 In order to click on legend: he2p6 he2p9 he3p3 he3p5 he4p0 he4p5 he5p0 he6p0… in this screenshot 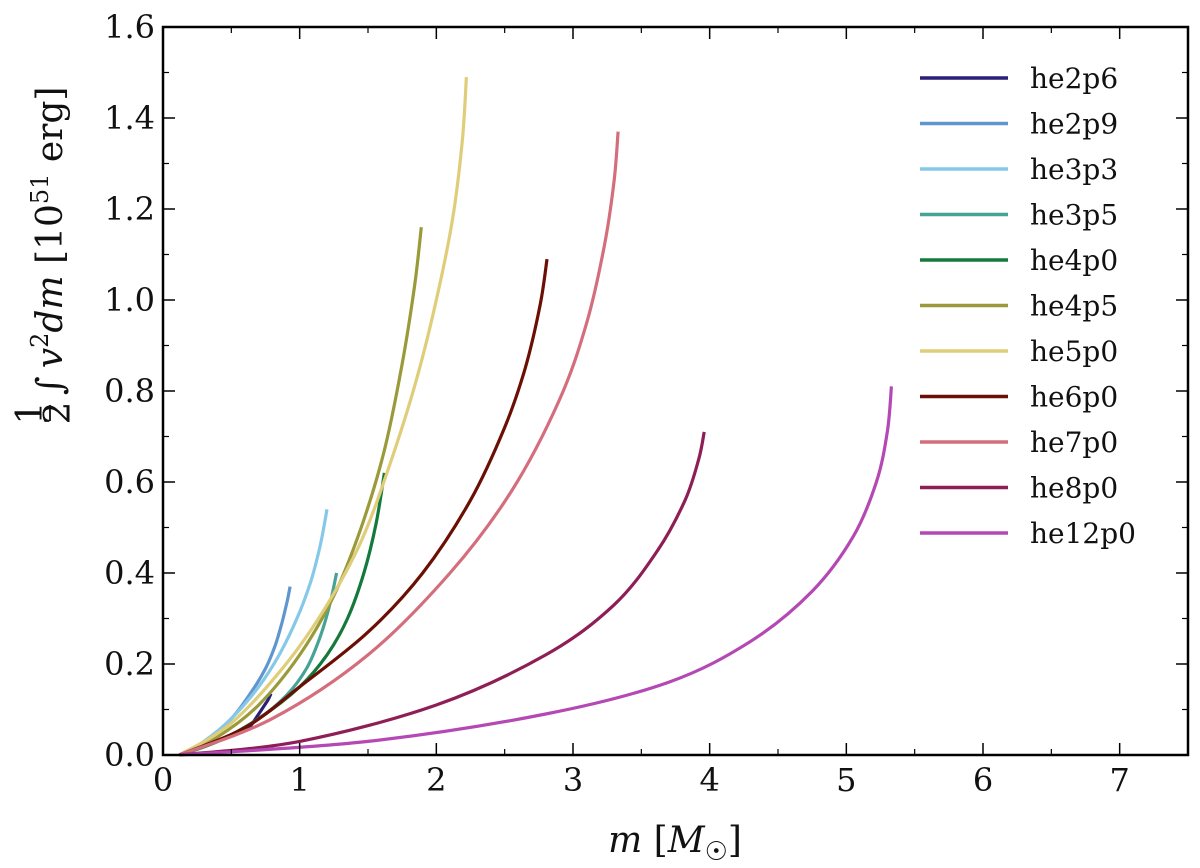, I will do `click(1028, 306)`.